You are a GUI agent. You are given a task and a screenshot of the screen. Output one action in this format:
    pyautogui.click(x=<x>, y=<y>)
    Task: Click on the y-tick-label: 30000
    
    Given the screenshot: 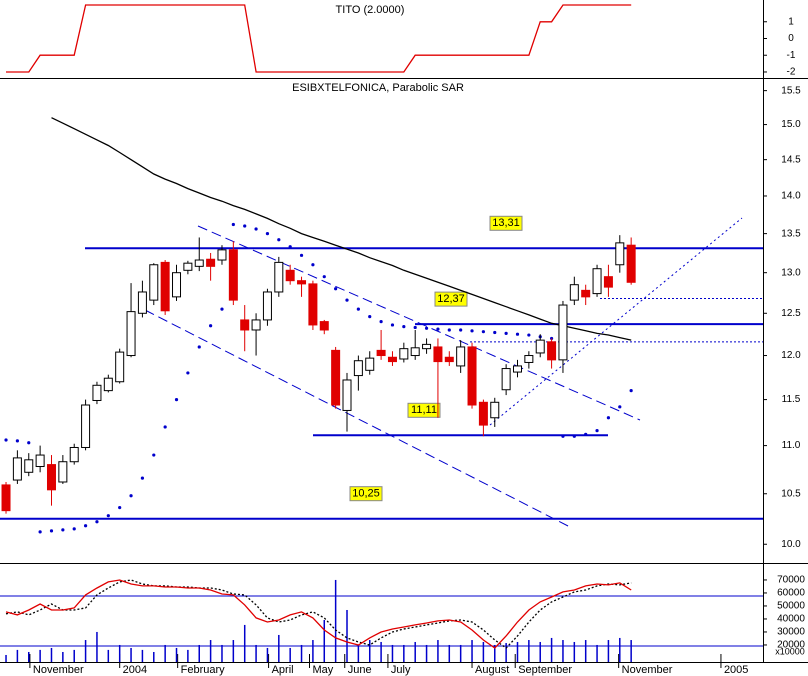 What is the action you would take?
    pyautogui.click(x=791, y=632)
    